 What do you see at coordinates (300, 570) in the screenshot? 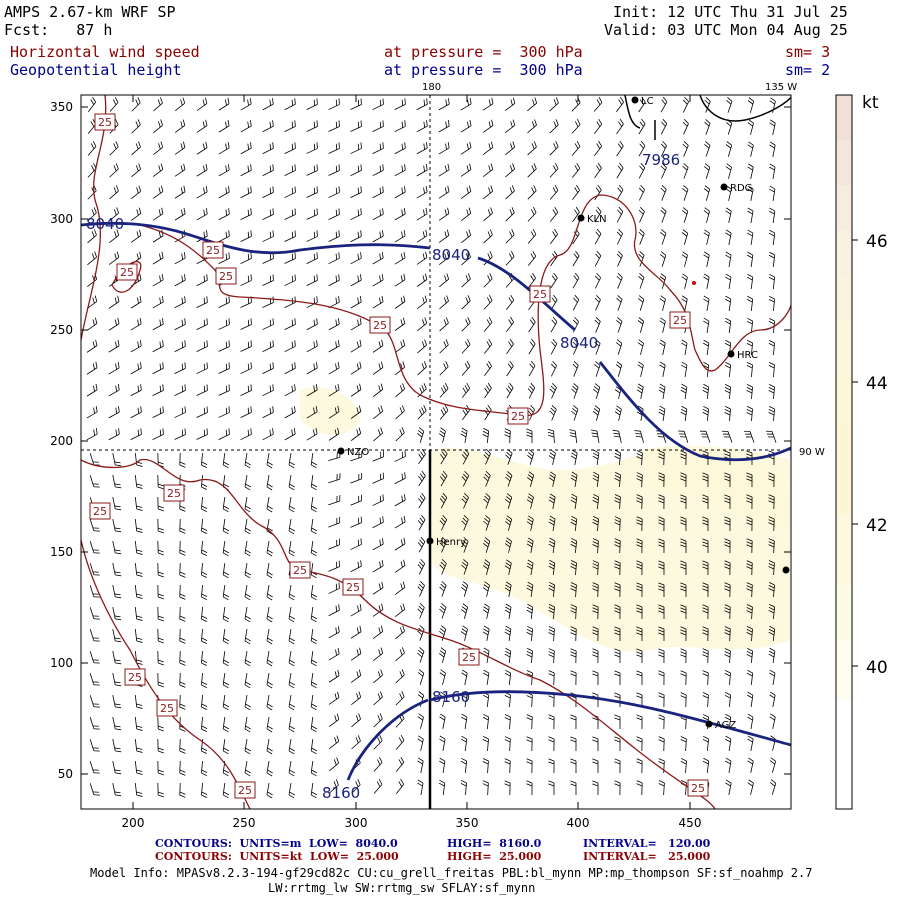
I see `speed-contour-label: 25` at bounding box center [300, 570].